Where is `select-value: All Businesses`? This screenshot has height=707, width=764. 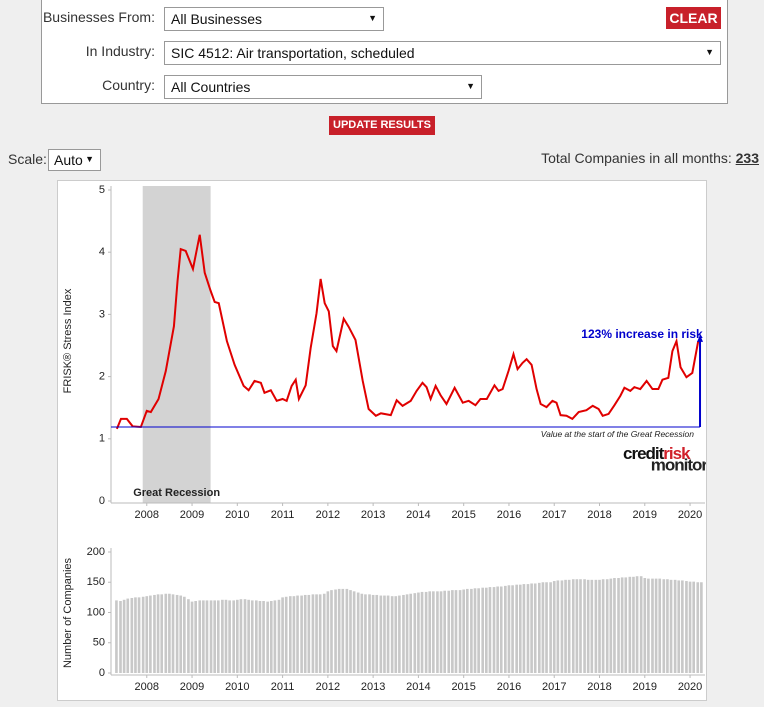 select-value: All Businesses is located at coordinates (217, 19).